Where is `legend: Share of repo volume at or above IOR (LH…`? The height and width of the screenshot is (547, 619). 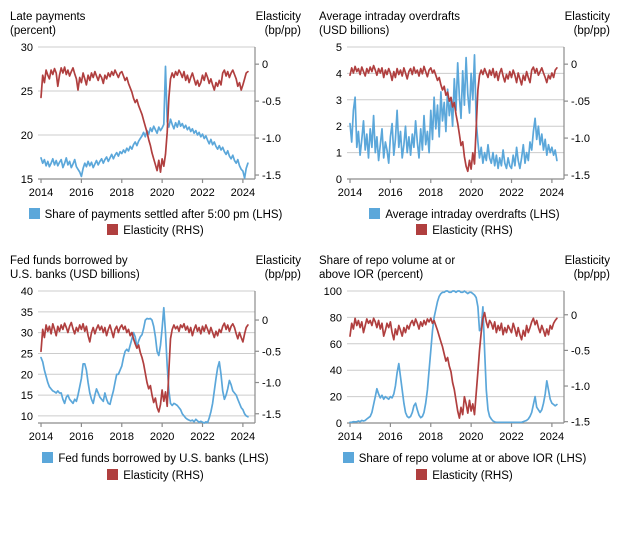
legend: Share of repo volume at or above IOR (LH… is located at coordinates (464, 467).